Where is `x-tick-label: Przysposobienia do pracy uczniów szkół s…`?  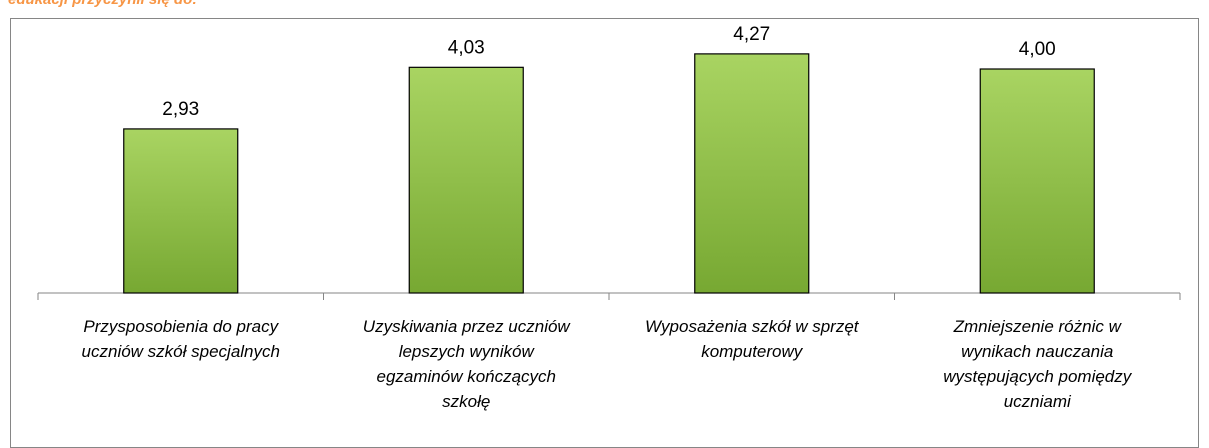 x-tick-label: Przysposobienia do pracy uczniów szkół s… is located at coordinates (180, 339).